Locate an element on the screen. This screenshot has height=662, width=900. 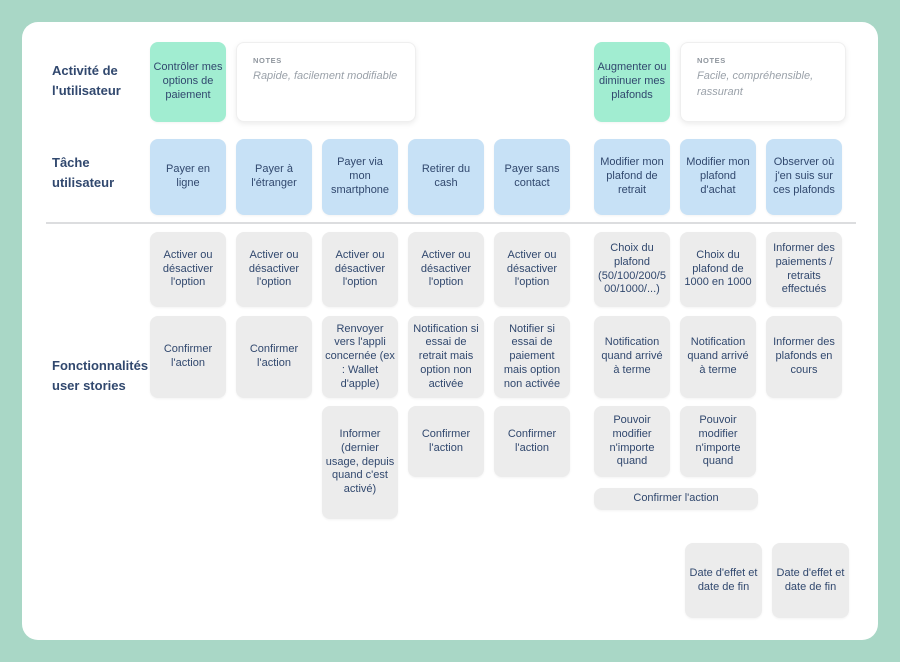
task-card: Payer via mon smartphone is located at coordinates (360, 177).